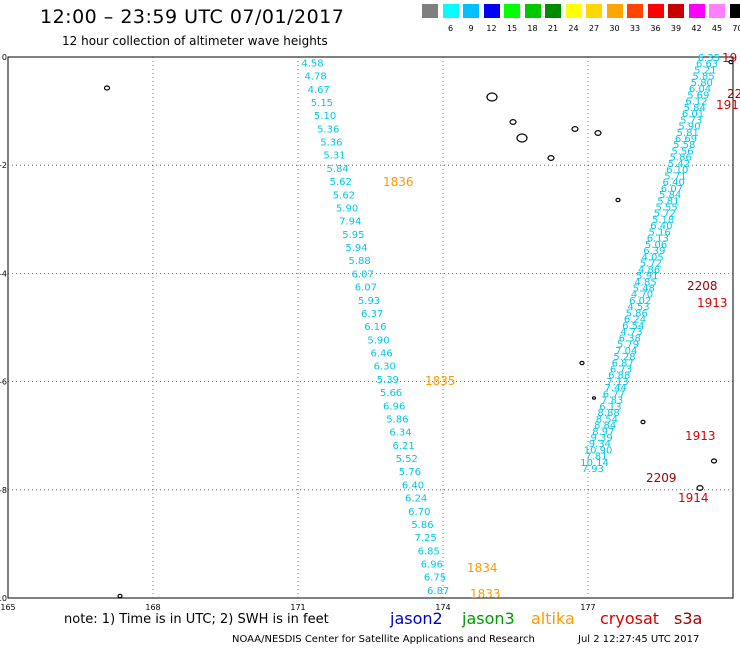 Image resolution: width=740 pixels, height=650 pixels. I want to click on track-a-value: 6.37, so click(372, 314).